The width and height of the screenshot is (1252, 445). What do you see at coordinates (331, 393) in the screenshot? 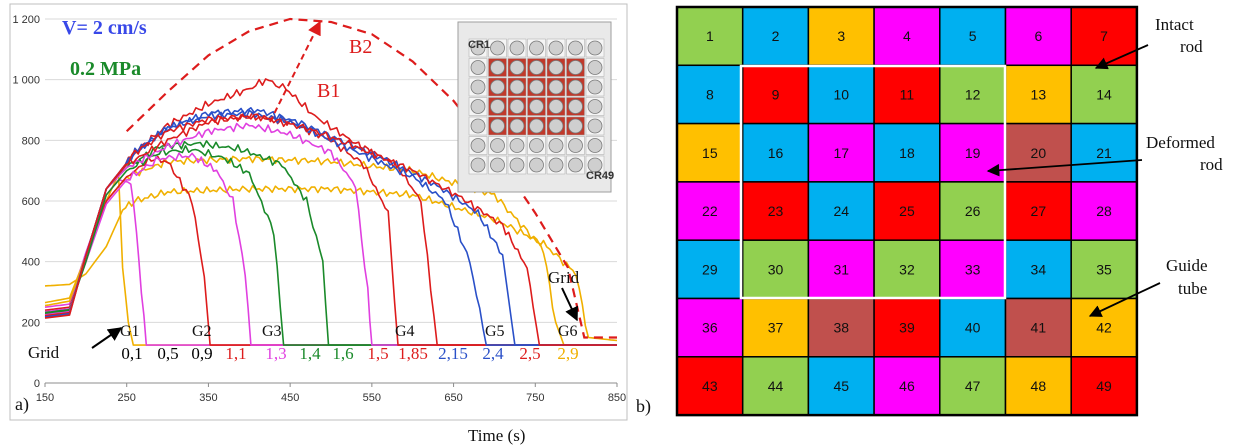
I see `x-ticks: 150 250 350 450 550 650 750 850` at bounding box center [331, 393].